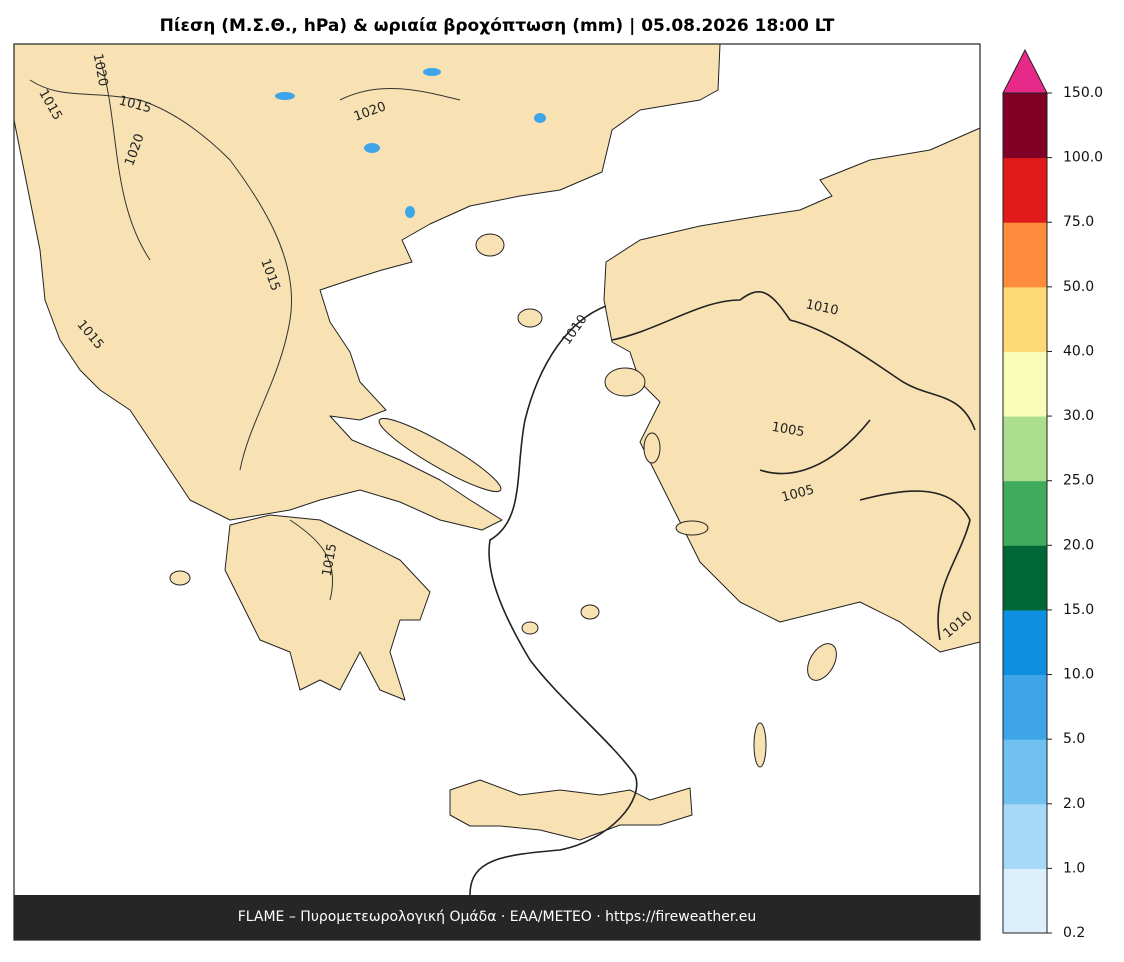 This screenshot has width=1124, height=962. I want to click on colorbar-extension, so click(1025, 71).